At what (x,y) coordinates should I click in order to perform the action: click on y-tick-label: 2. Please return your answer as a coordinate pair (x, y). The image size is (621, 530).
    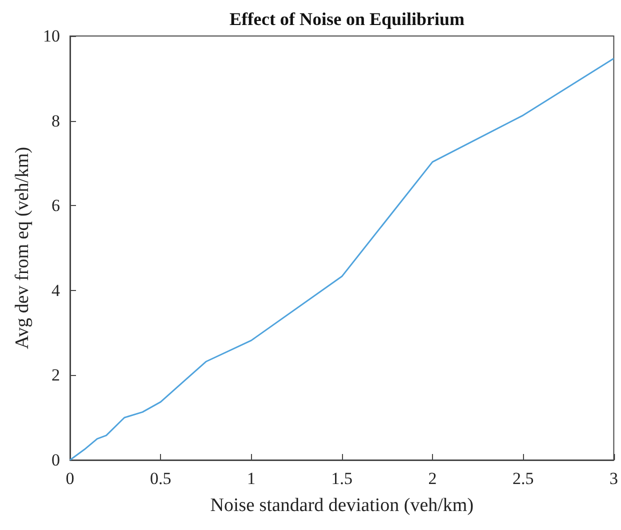
    Looking at the image, I should click on (56, 375).